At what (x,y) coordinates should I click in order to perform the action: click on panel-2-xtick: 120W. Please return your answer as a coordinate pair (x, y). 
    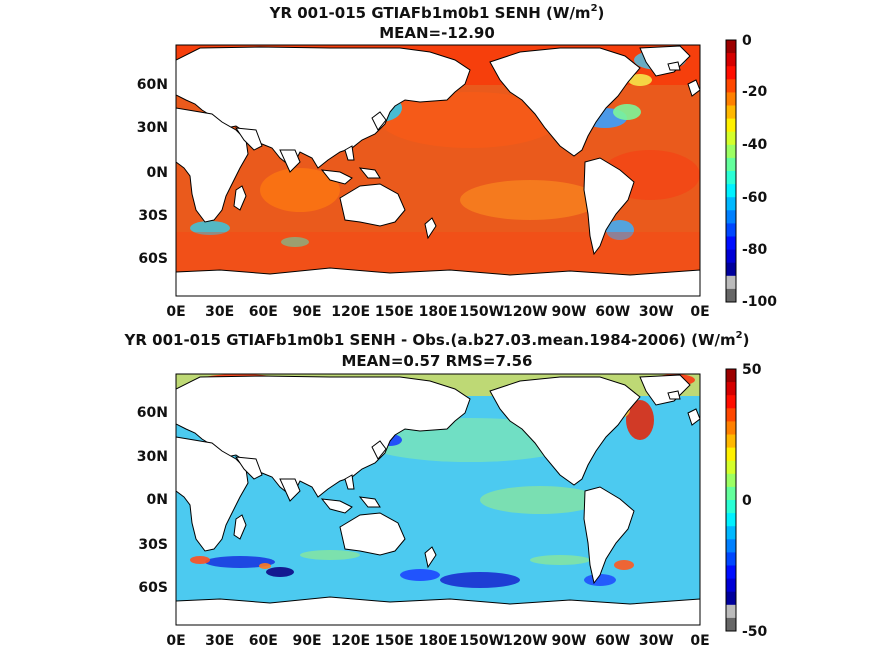
    Looking at the image, I should click on (525, 641).